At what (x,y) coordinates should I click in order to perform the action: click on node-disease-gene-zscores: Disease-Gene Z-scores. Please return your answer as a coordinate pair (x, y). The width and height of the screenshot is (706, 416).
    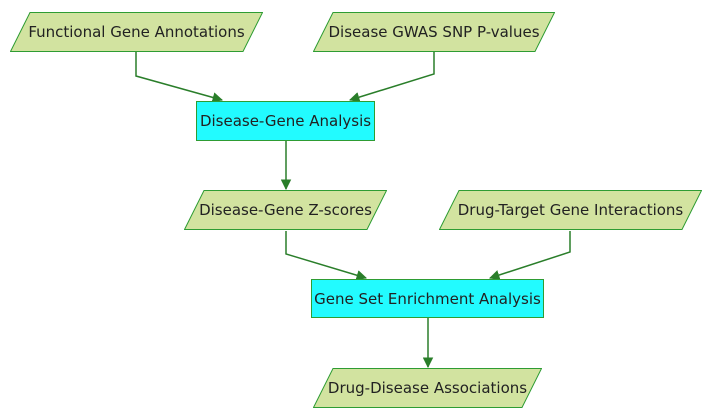
    Looking at the image, I should click on (285, 210).